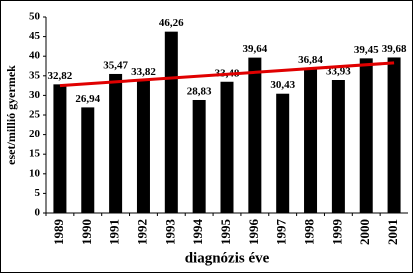 This screenshot has height=278, width=413. Describe the element at coordinates (392, 232) in the screenshot. I see `x-tick-label: 2001` at that location.